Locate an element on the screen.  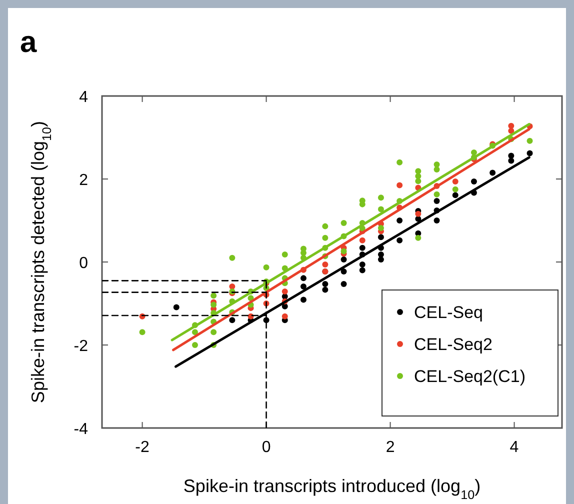
x-tick-label: 0 is located at coordinates (266, 447).